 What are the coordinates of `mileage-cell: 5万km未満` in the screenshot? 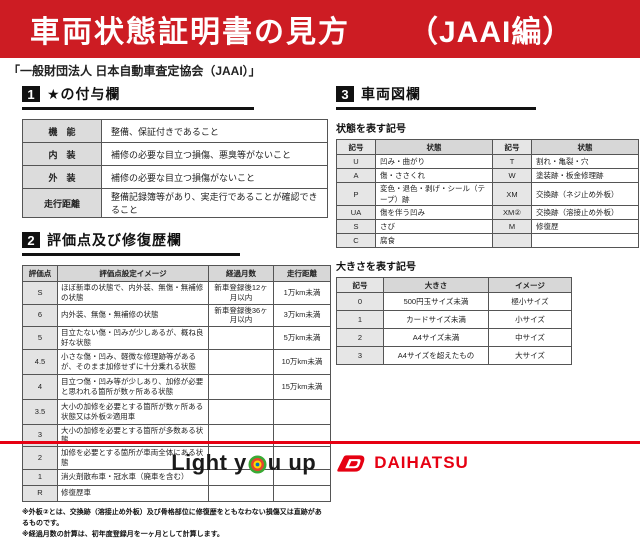 It's located at (302, 338).